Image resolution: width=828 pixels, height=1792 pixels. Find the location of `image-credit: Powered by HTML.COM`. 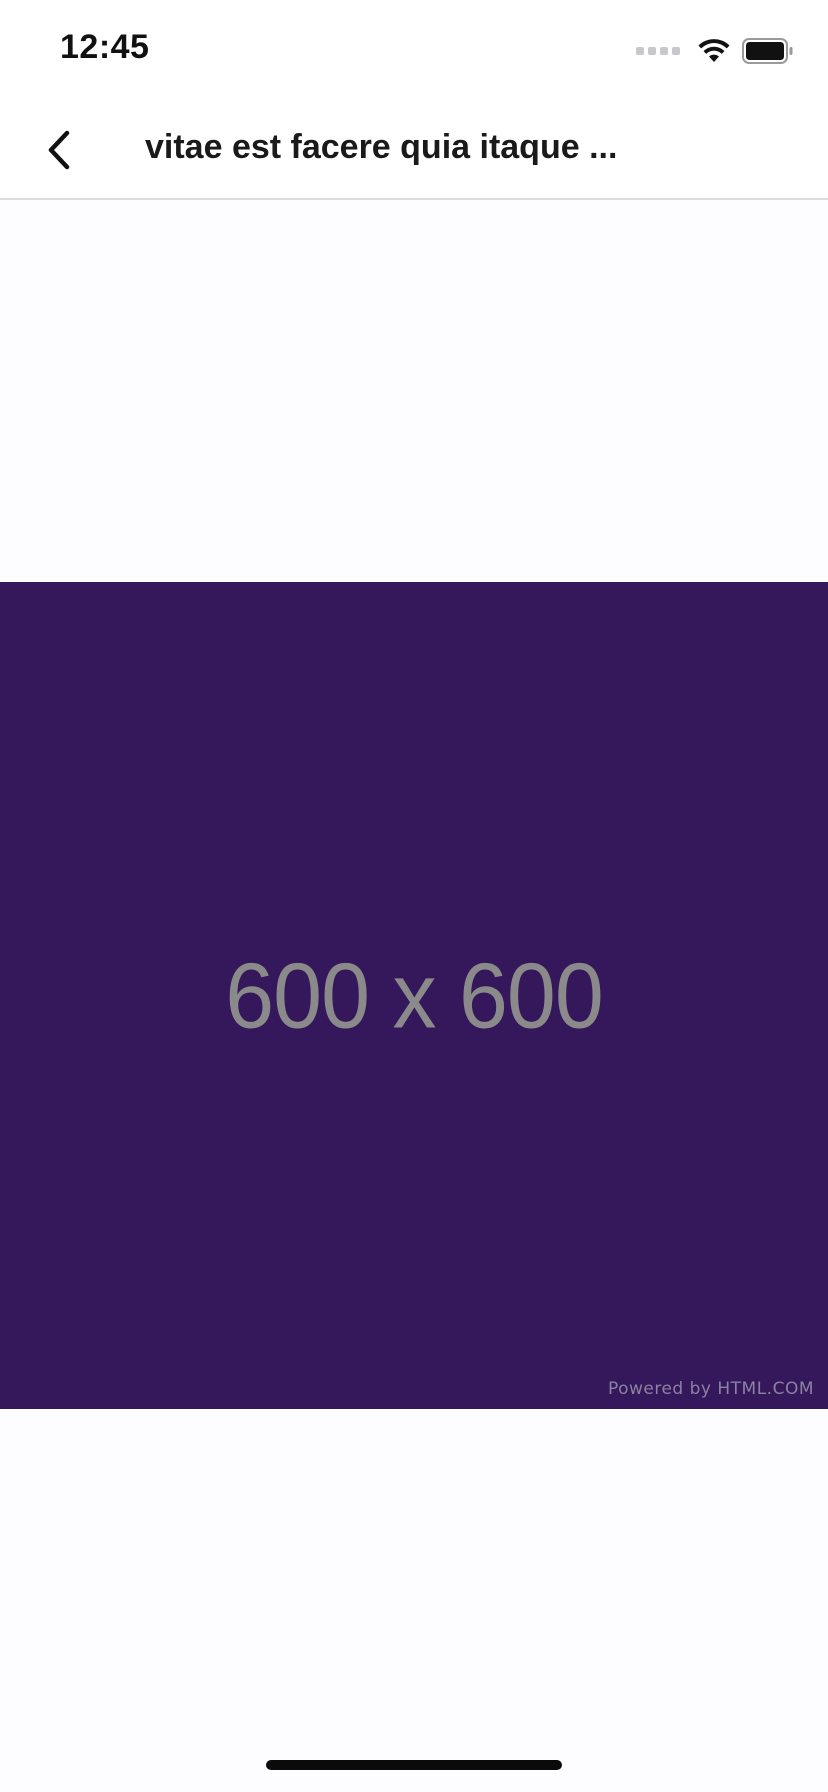

image-credit: Powered by HTML.COM is located at coordinates (710, 1389).